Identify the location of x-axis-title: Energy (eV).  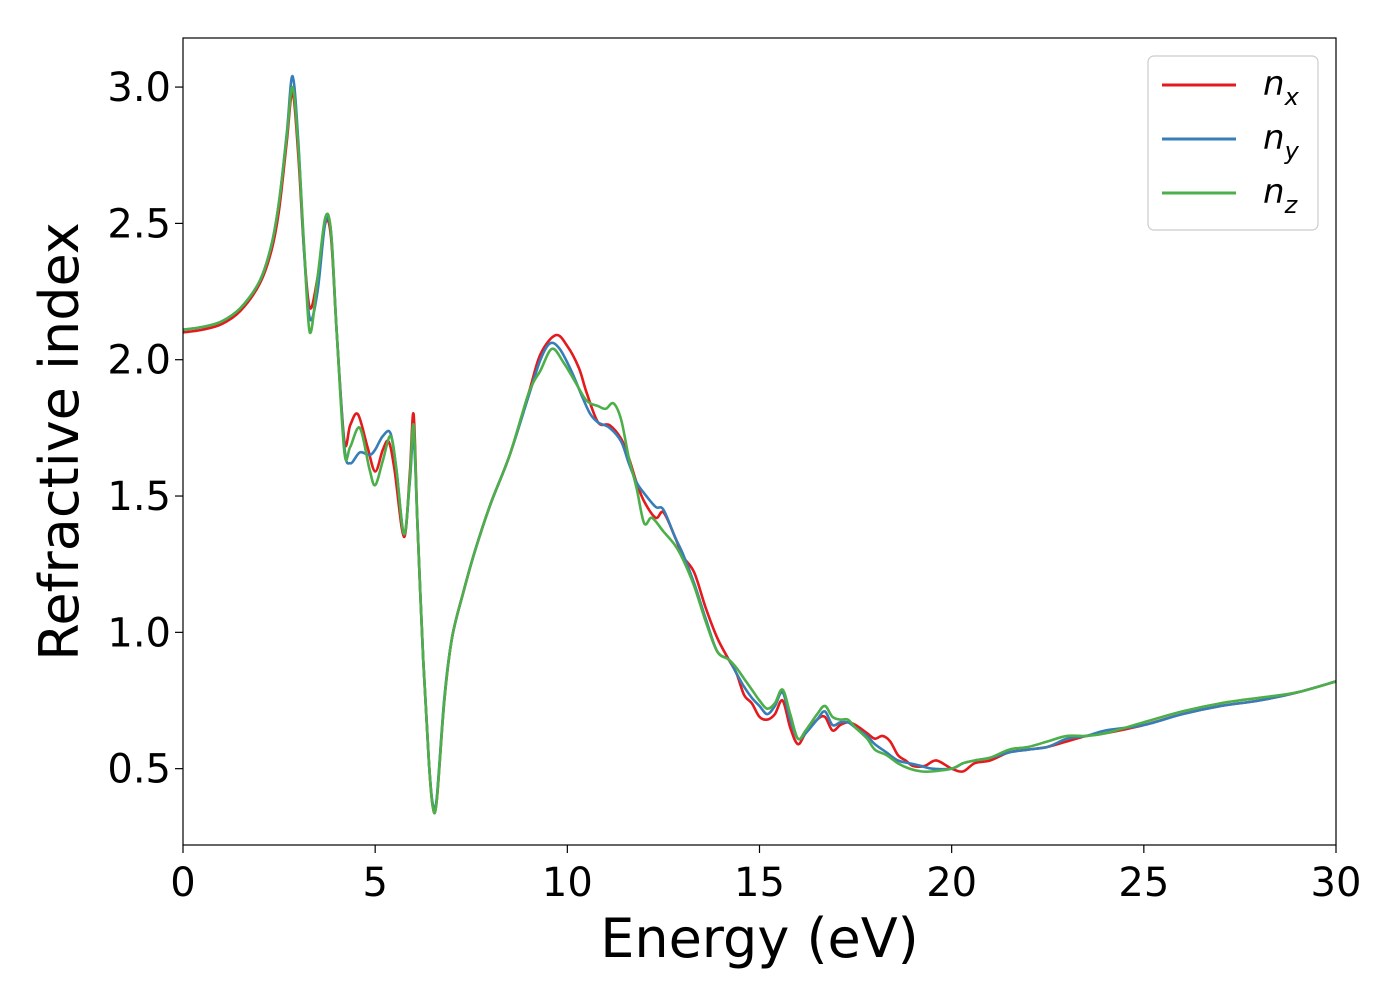
(759, 938).